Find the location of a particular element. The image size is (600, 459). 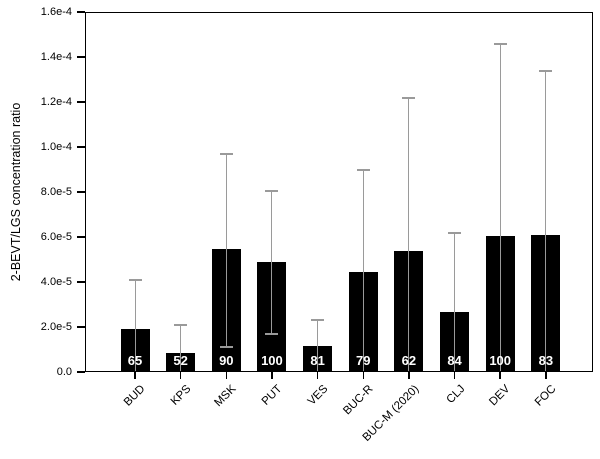

x-tick-label: CLJ is located at coordinates (456, 394).